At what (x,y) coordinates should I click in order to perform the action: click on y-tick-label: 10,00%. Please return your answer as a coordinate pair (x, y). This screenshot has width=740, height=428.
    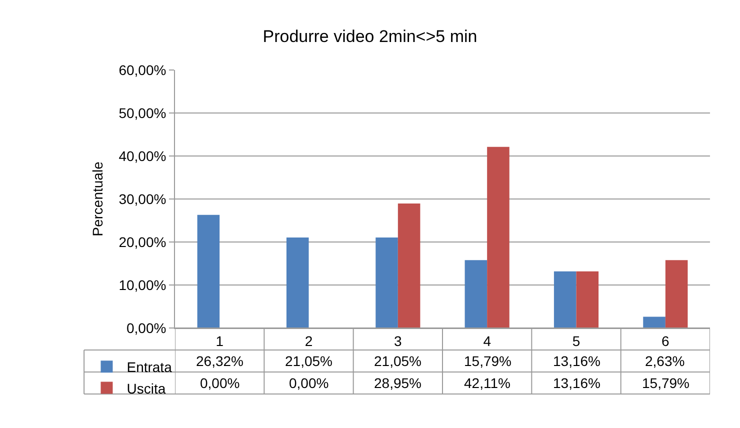
    Looking at the image, I should click on (142, 284).